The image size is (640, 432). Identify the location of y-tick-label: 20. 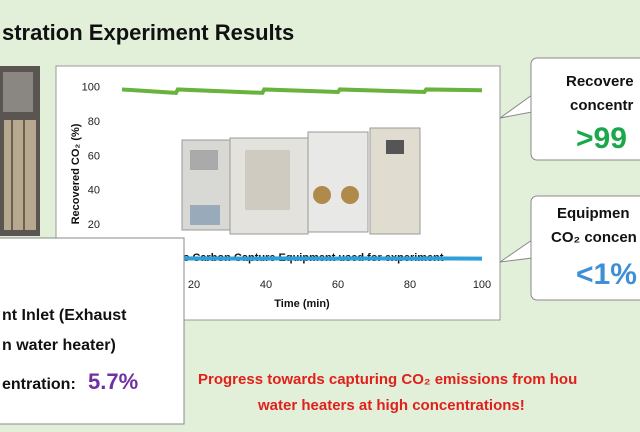
(94, 225).